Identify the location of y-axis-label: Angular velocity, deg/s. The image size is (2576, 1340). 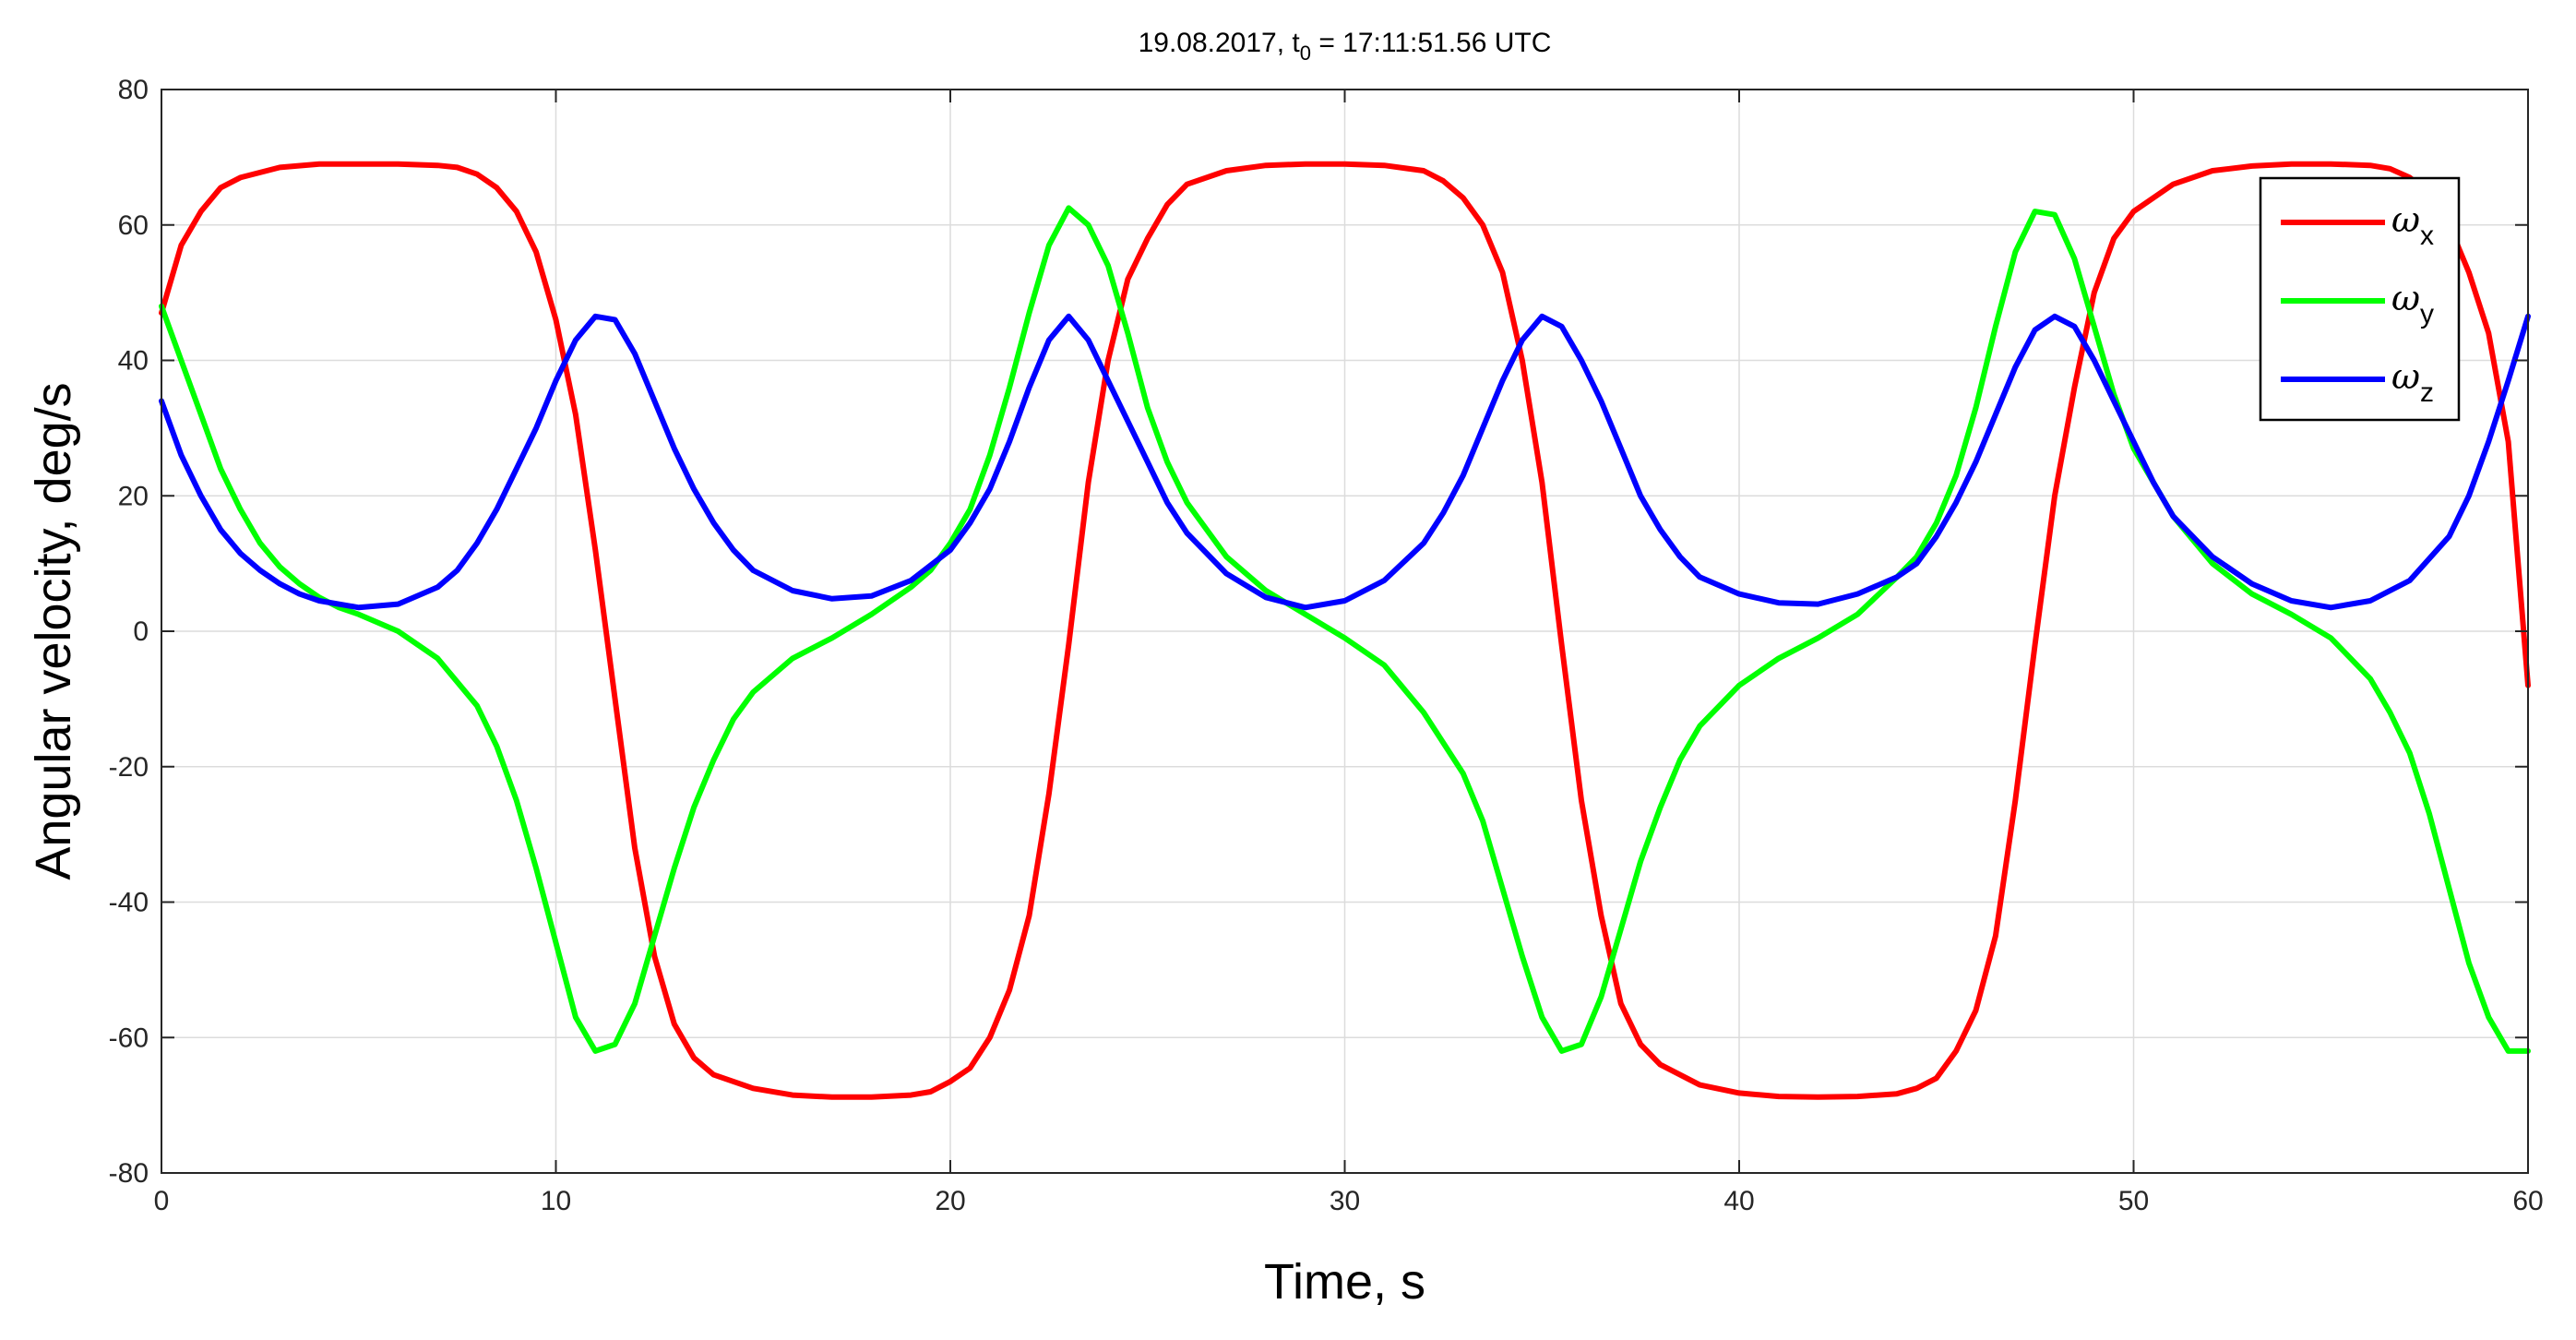
(53, 630).